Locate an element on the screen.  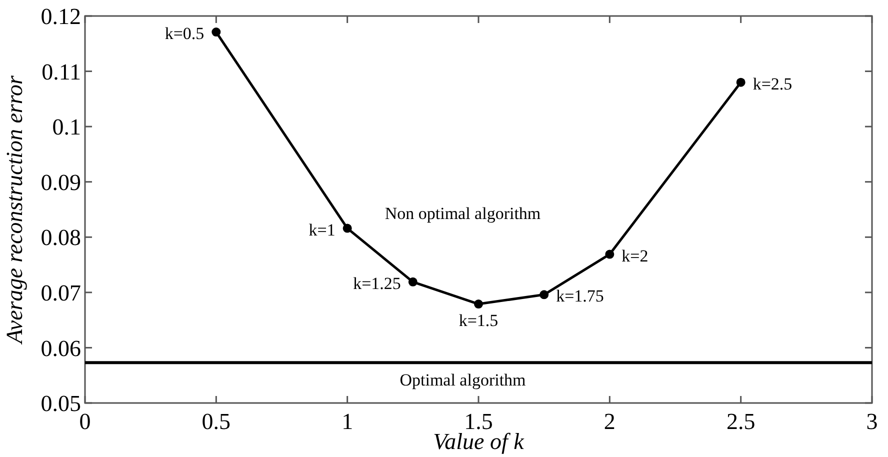
x-tick-label: 2 is located at coordinates (610, 421).